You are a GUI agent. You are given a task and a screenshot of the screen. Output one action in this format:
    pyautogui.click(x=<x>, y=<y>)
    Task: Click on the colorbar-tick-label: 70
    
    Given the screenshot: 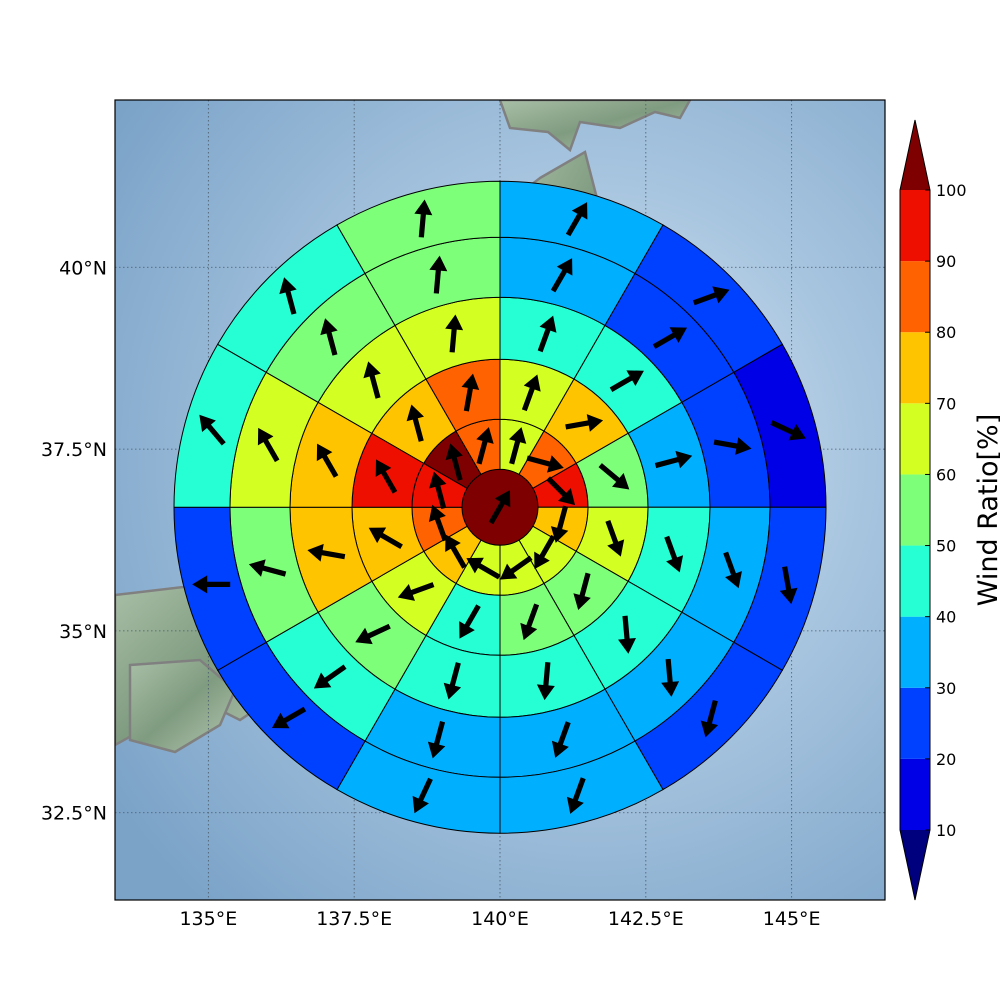 What is the action you would take?
    pyautogui.click(x=946, y=403)
    